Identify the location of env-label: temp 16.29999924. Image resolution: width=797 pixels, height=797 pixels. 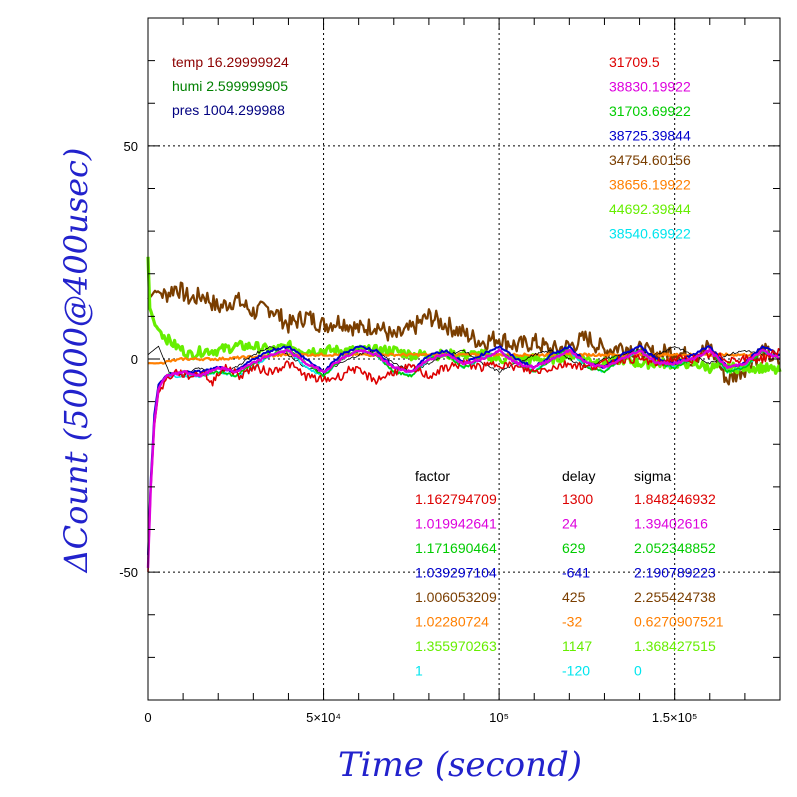
(230, 62).